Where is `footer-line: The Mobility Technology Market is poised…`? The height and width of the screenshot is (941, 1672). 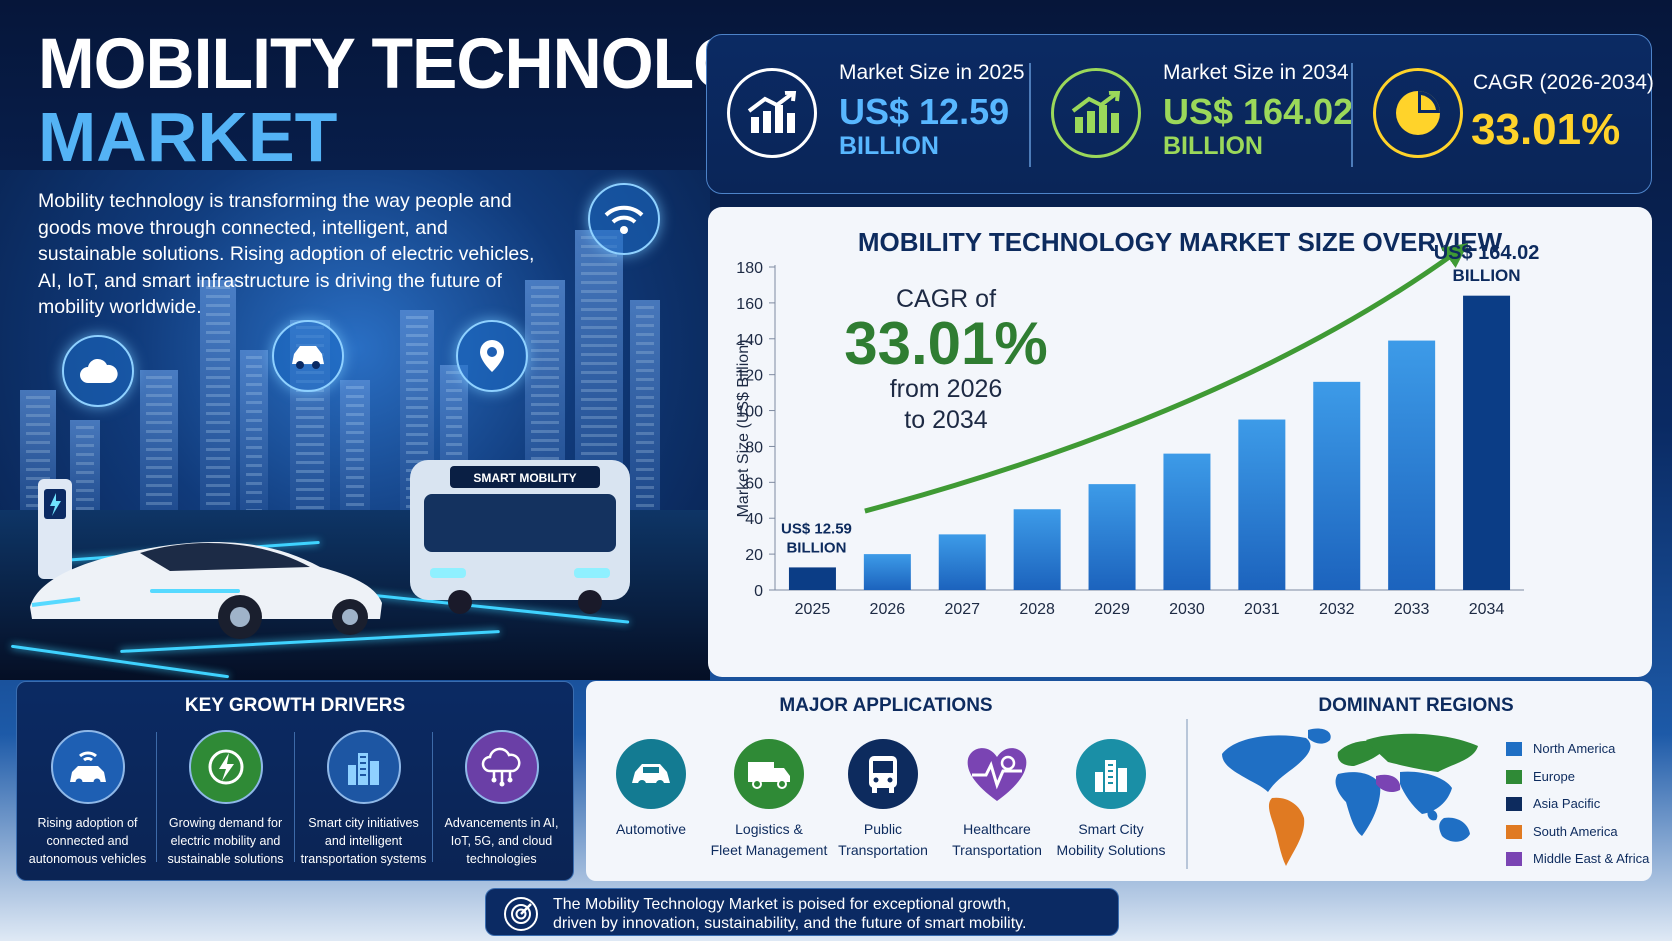
footer-line: The Mobility Technology Market is poised… is located at coordinates (782, 904).